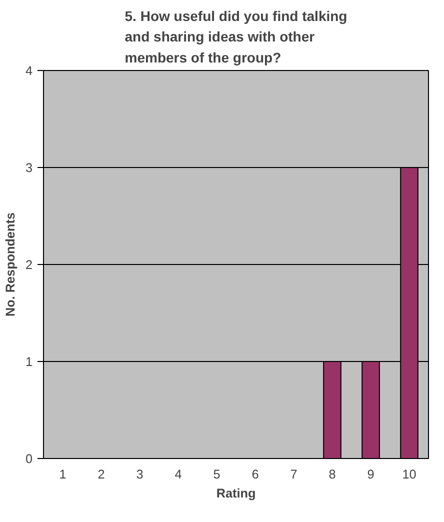  Describe the element at coordinates (370, 475) in the screenshot. I see `x-tick-label: 9` at that location.